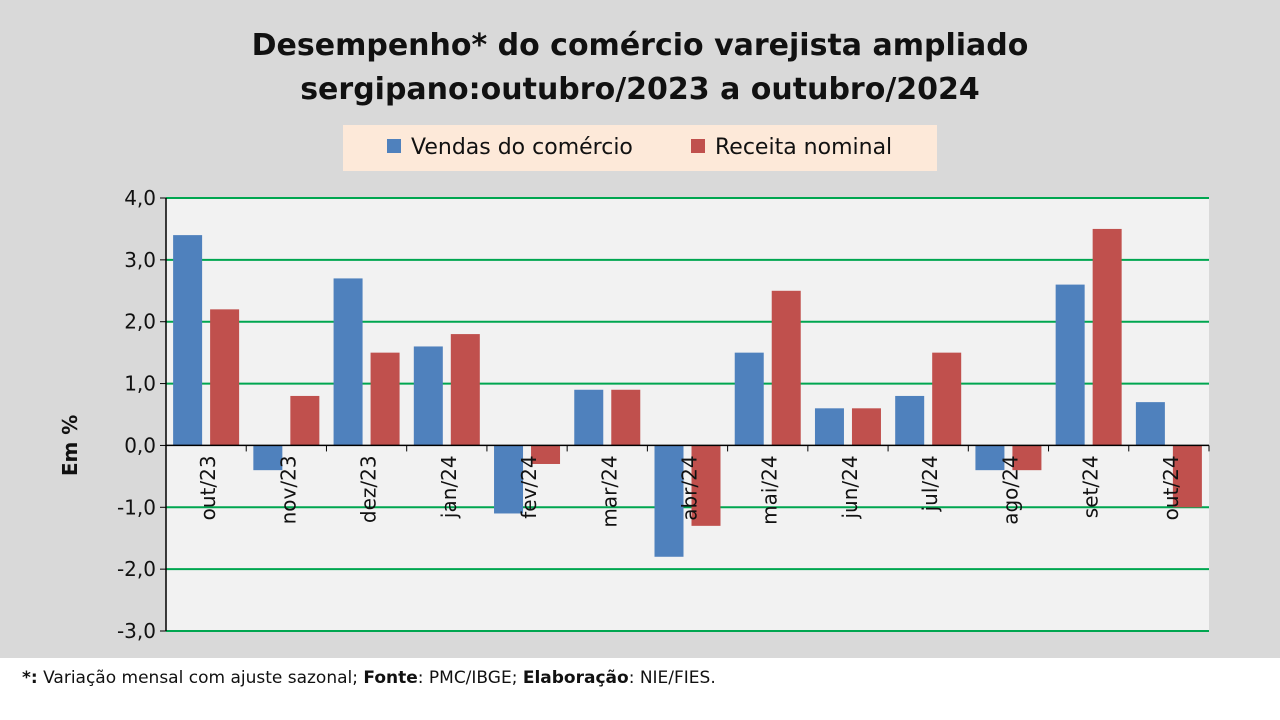  I want to click on y-tick-label: 3,0, so click(140, 260).